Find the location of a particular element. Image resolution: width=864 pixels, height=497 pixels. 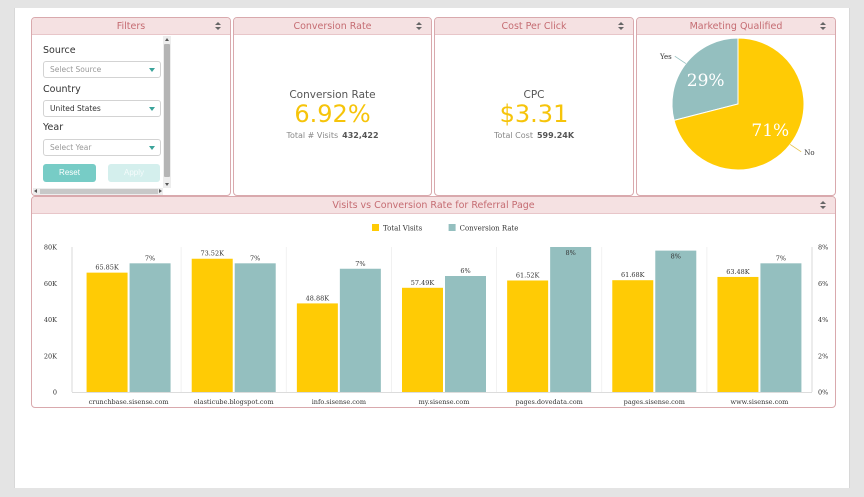

scroll-up-icon is located at coordinates (167, 39).